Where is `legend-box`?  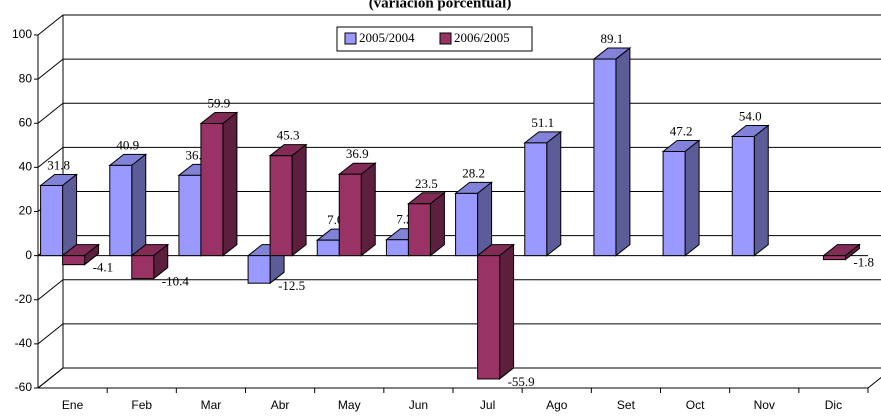
legend-box is located at coordinates (434, 39).